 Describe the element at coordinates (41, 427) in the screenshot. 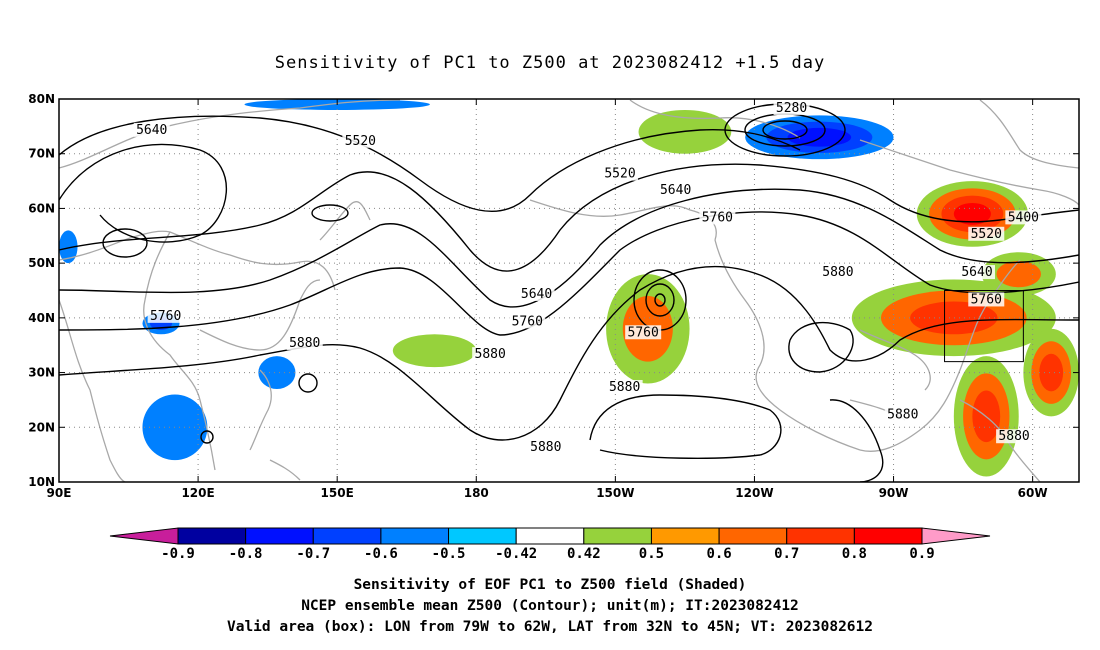

I see `y-tick-label: 20N` at that location.